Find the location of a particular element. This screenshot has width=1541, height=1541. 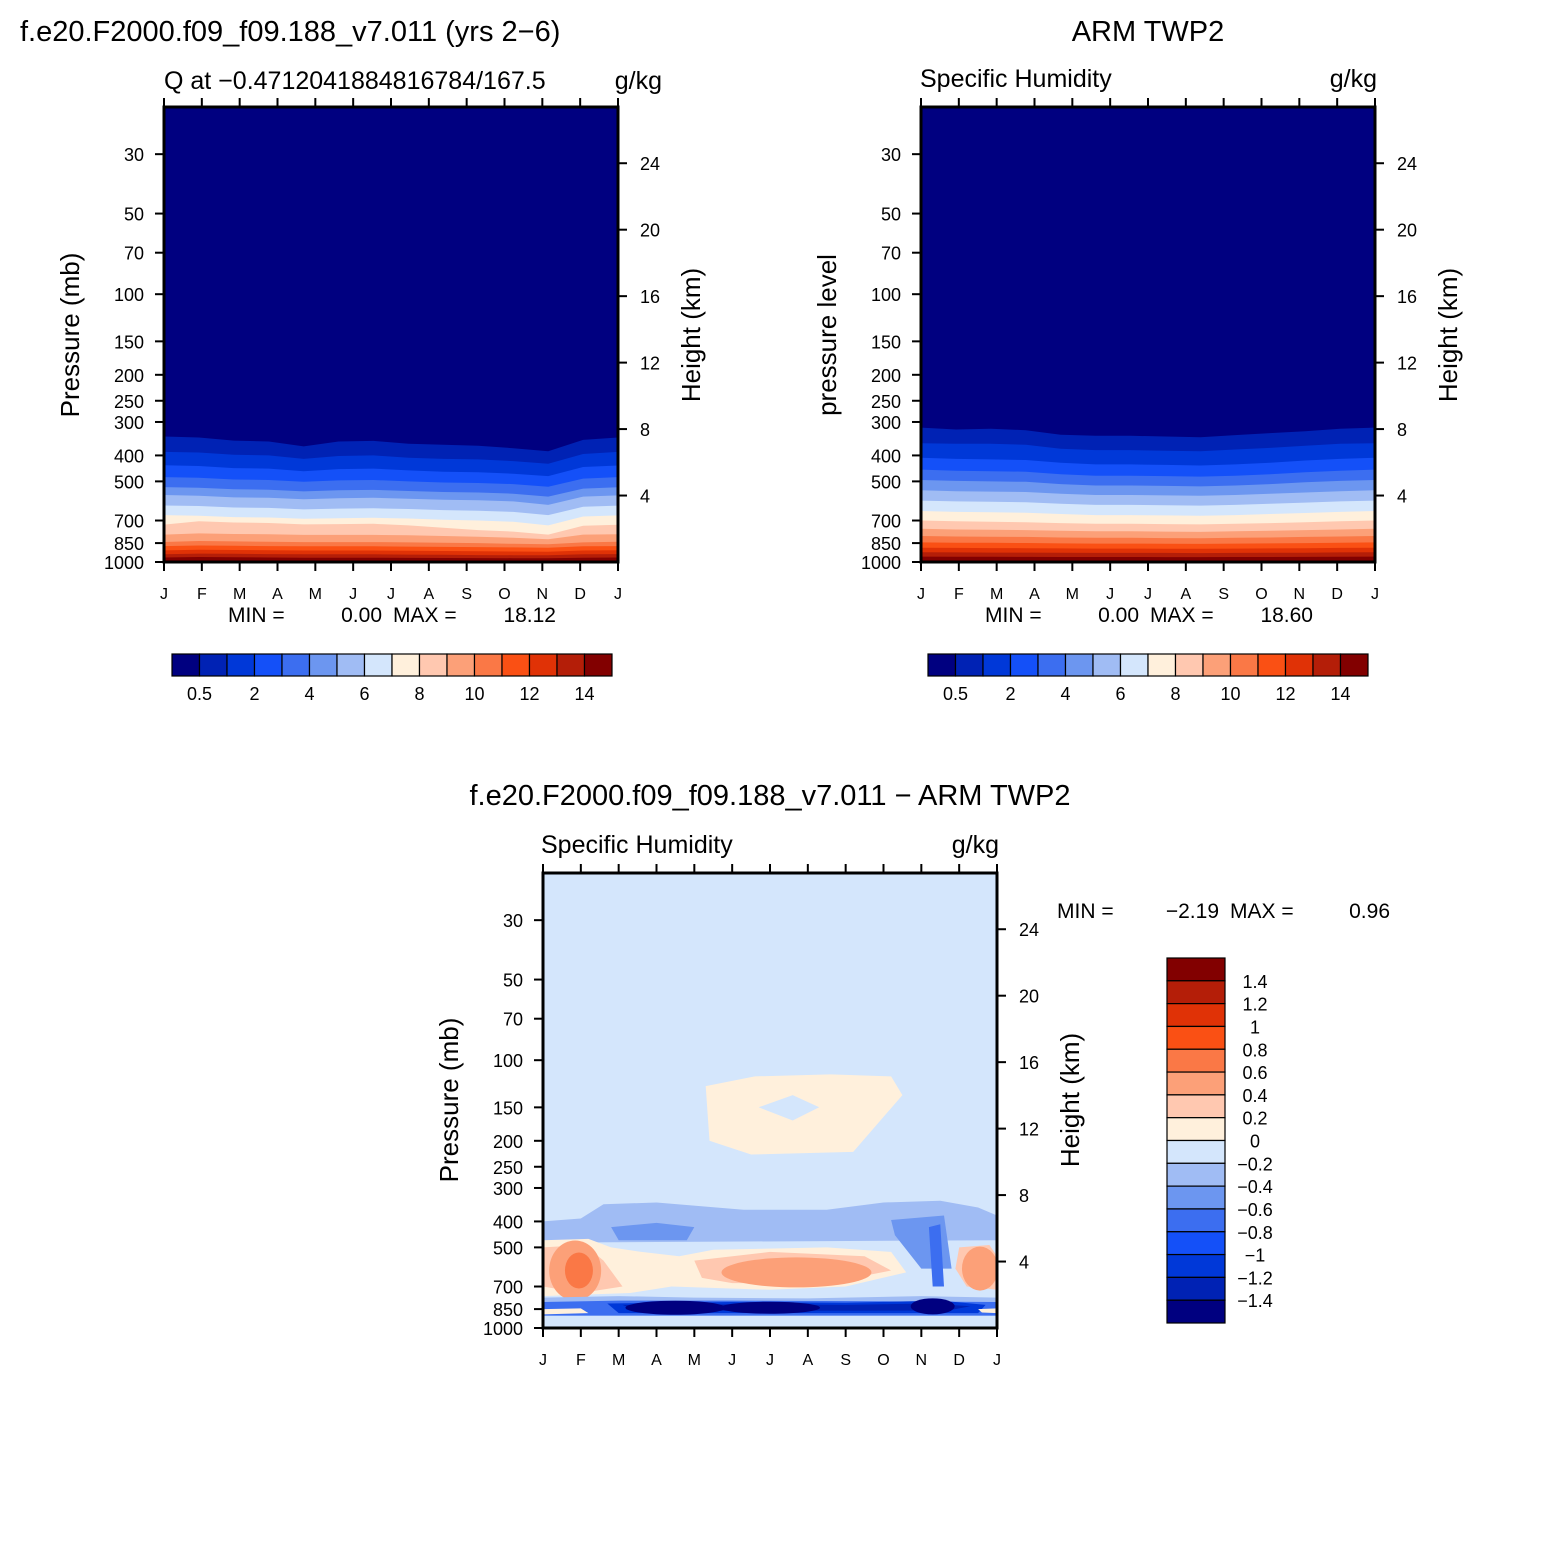

diff-x-tick-label: A is located at coordinates (807, 1360).